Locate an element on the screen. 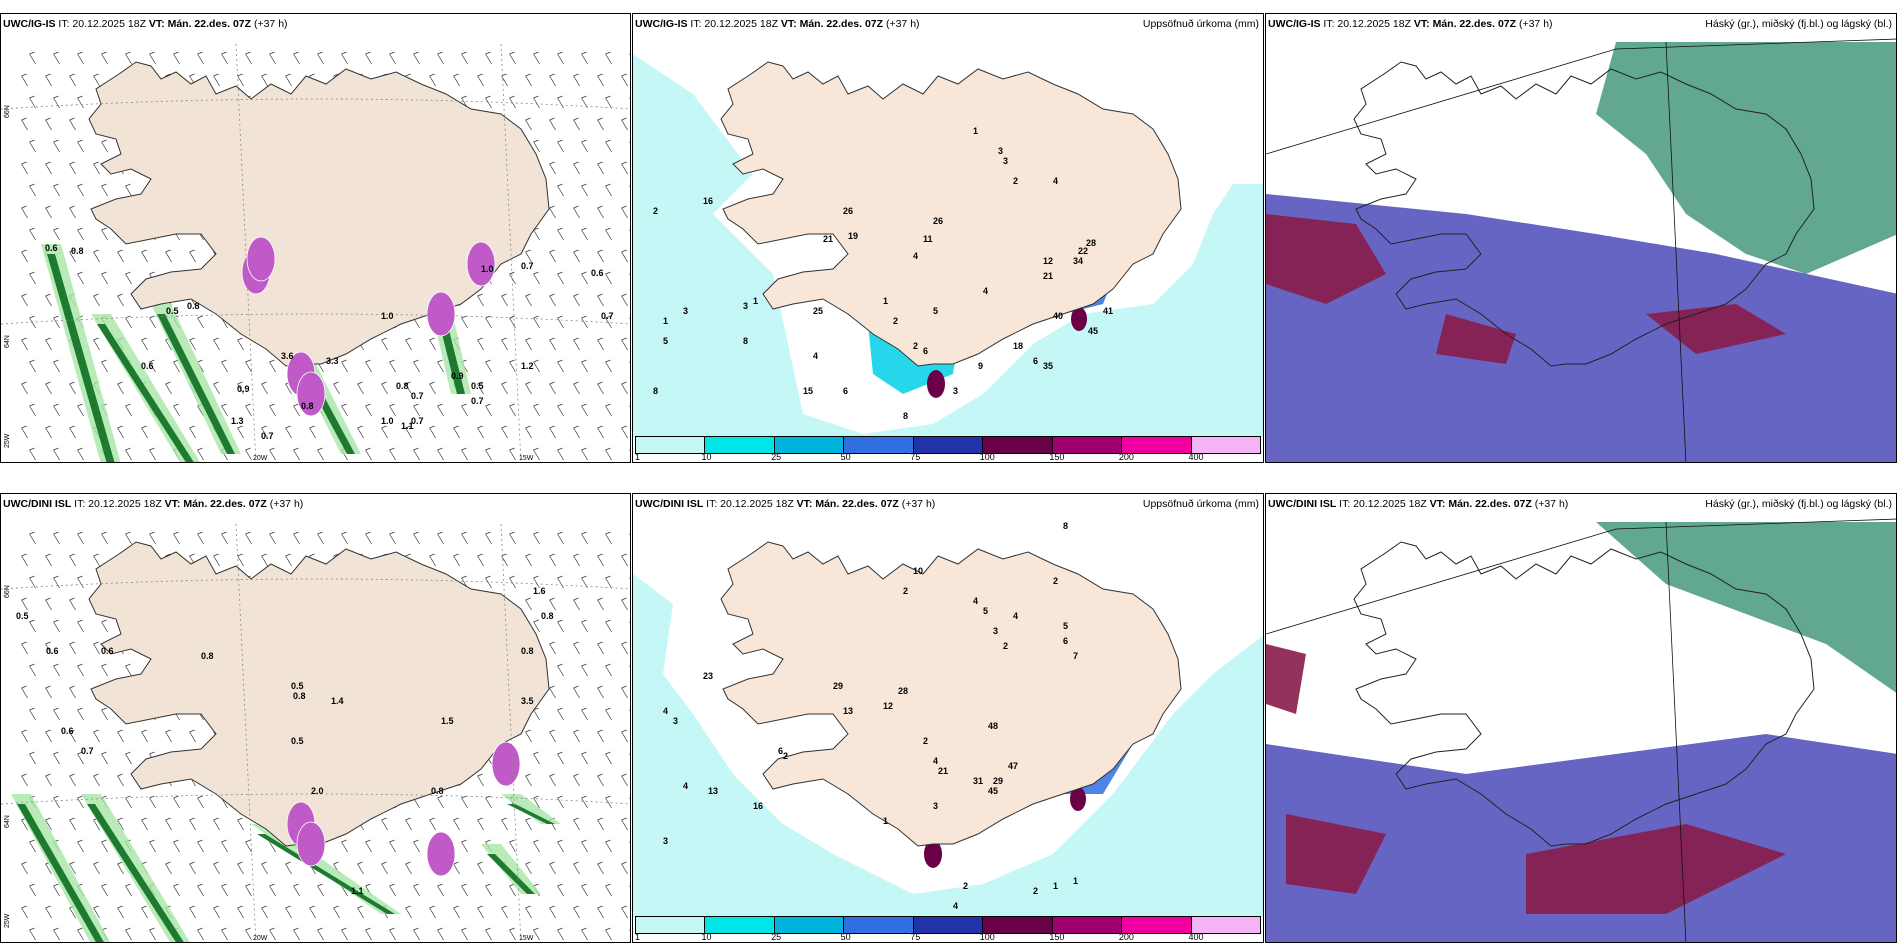 This screenshot has height=950, width=1900. value-label: 8 is located at coordinates (745, 341).